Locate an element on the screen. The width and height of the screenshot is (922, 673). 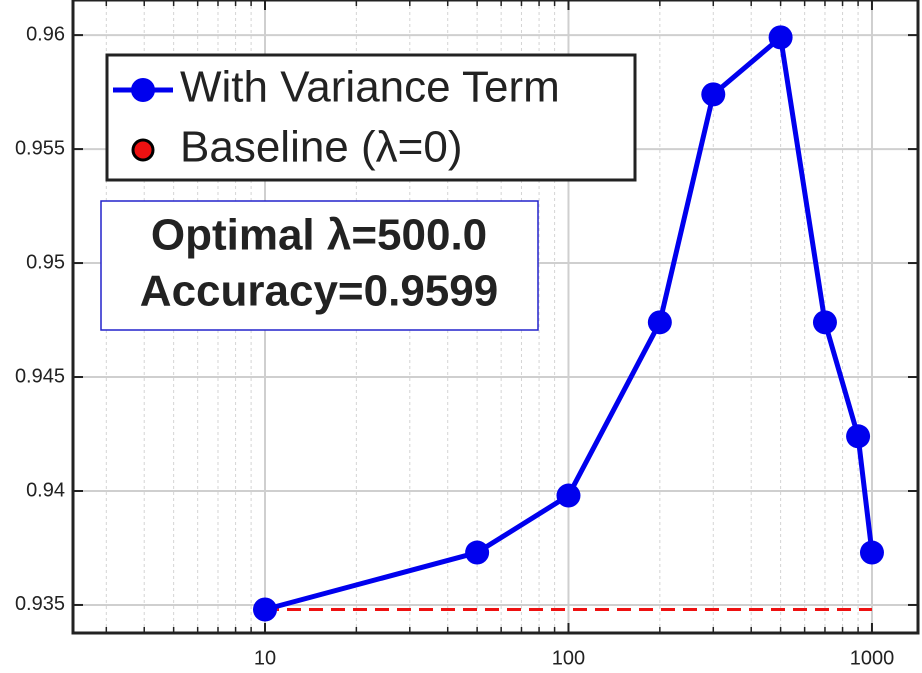
x-tick-label: 10 is located at coordinates (265, 658).